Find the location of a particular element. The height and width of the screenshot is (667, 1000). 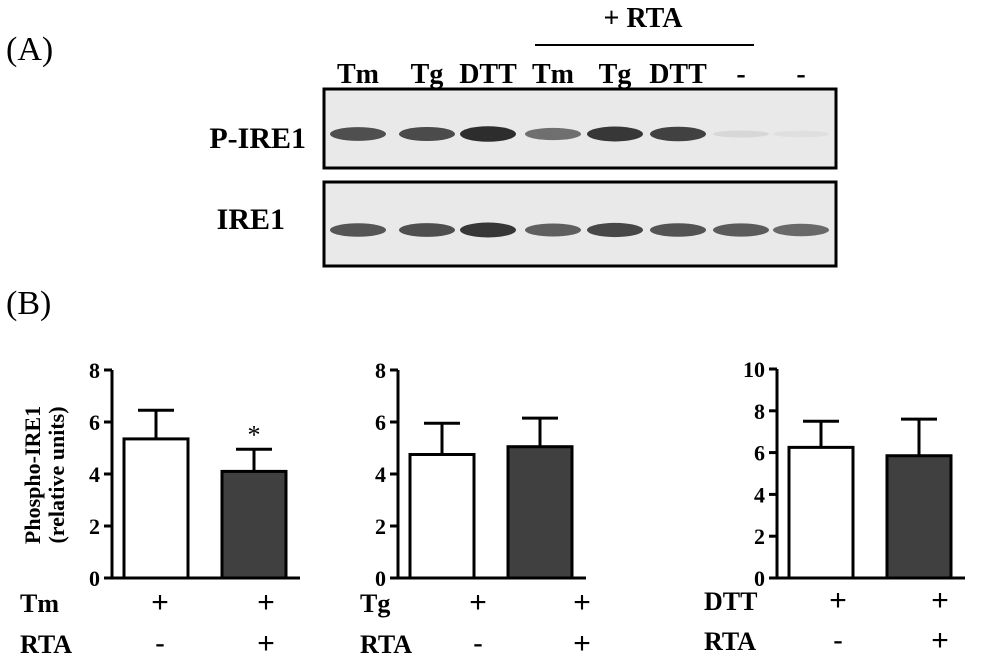

bar-chart-tg: 0 2 4 6 8 Tg + + RTA - + is located at coordinates (475, 509).